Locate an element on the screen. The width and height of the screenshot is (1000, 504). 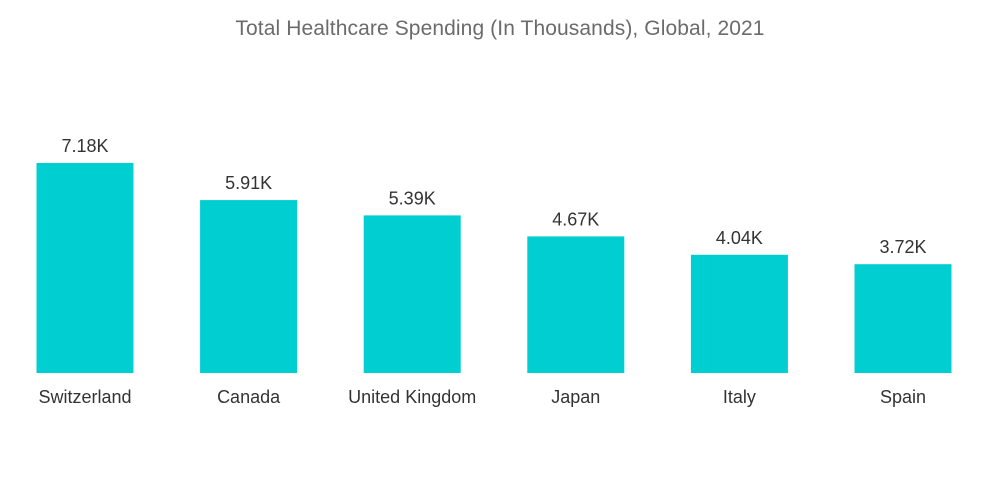
x-tick-label-switzerland: Switzerland is located at coordinates (84, 397).